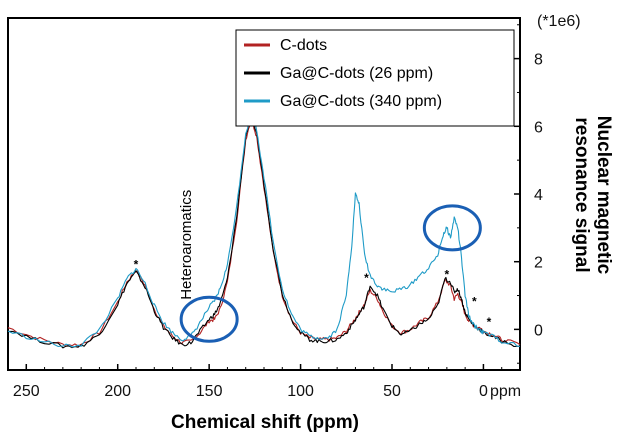 Image resolution: width=620 pixels, height=439 pixels. Describe the element at coordinates (603, 195) in the screenshot. I see `y-axis-title-line-1: Nuclear magnetic` at that location.